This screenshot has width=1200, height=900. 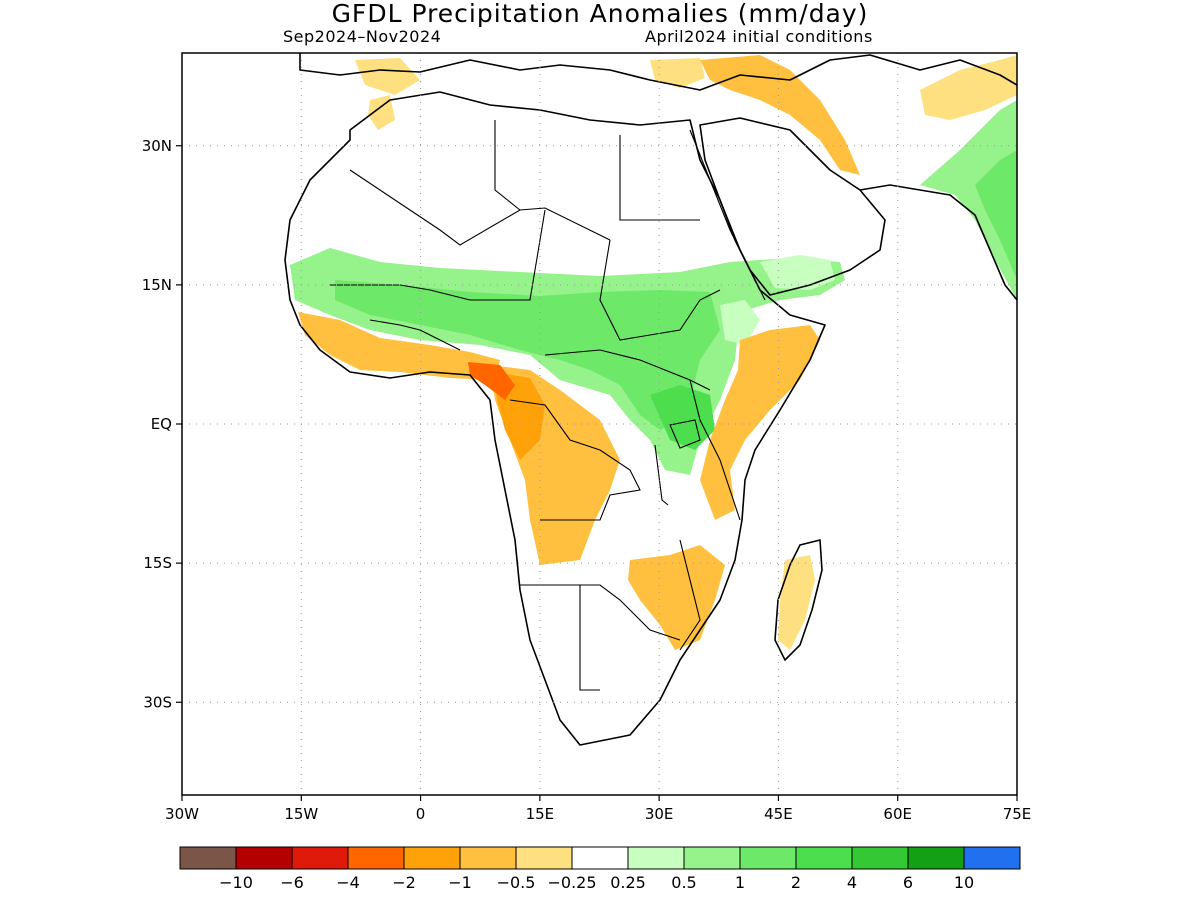 I want to click on india-wet-core, so click(x=996, y=215).